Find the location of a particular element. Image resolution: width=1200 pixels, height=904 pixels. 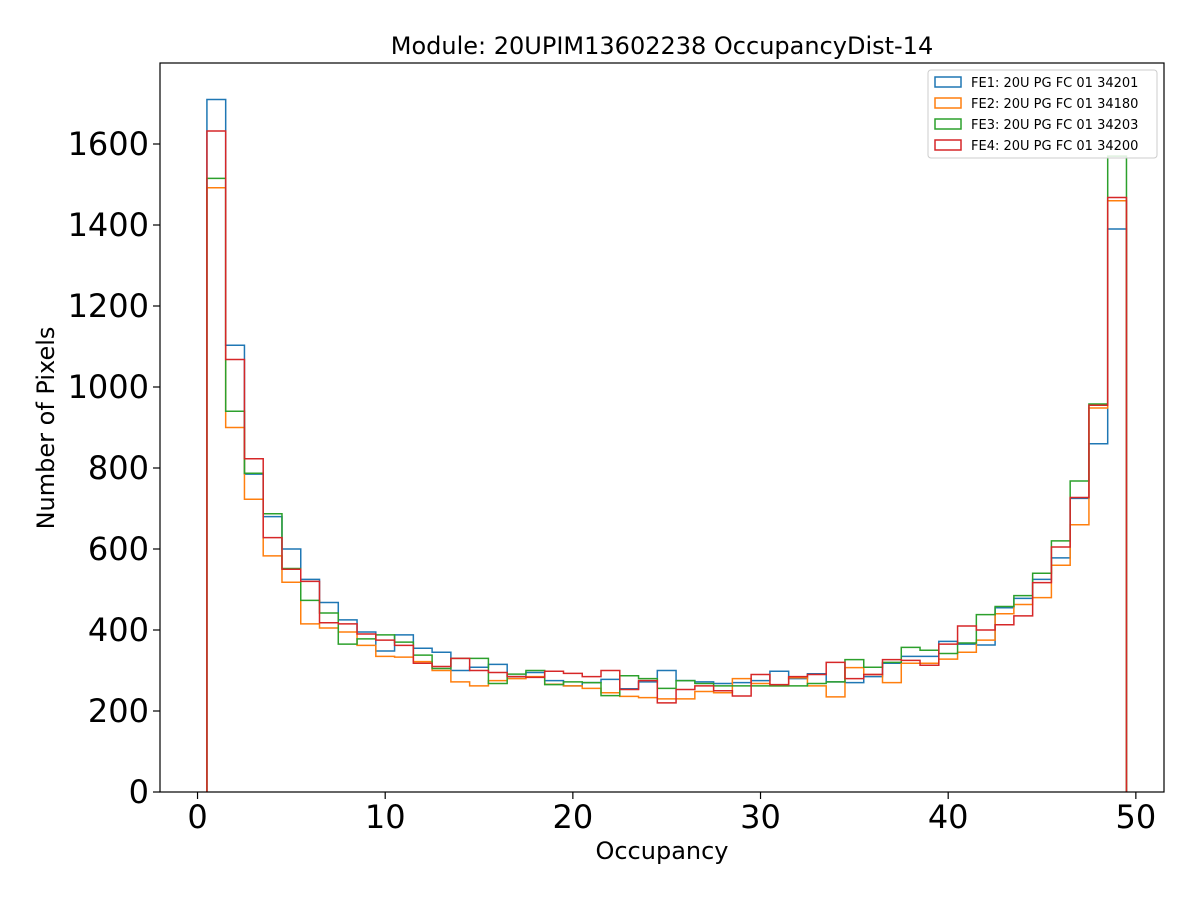

x-axis: 0 10 20 30 40 50 is located at coordinates (671, 814).